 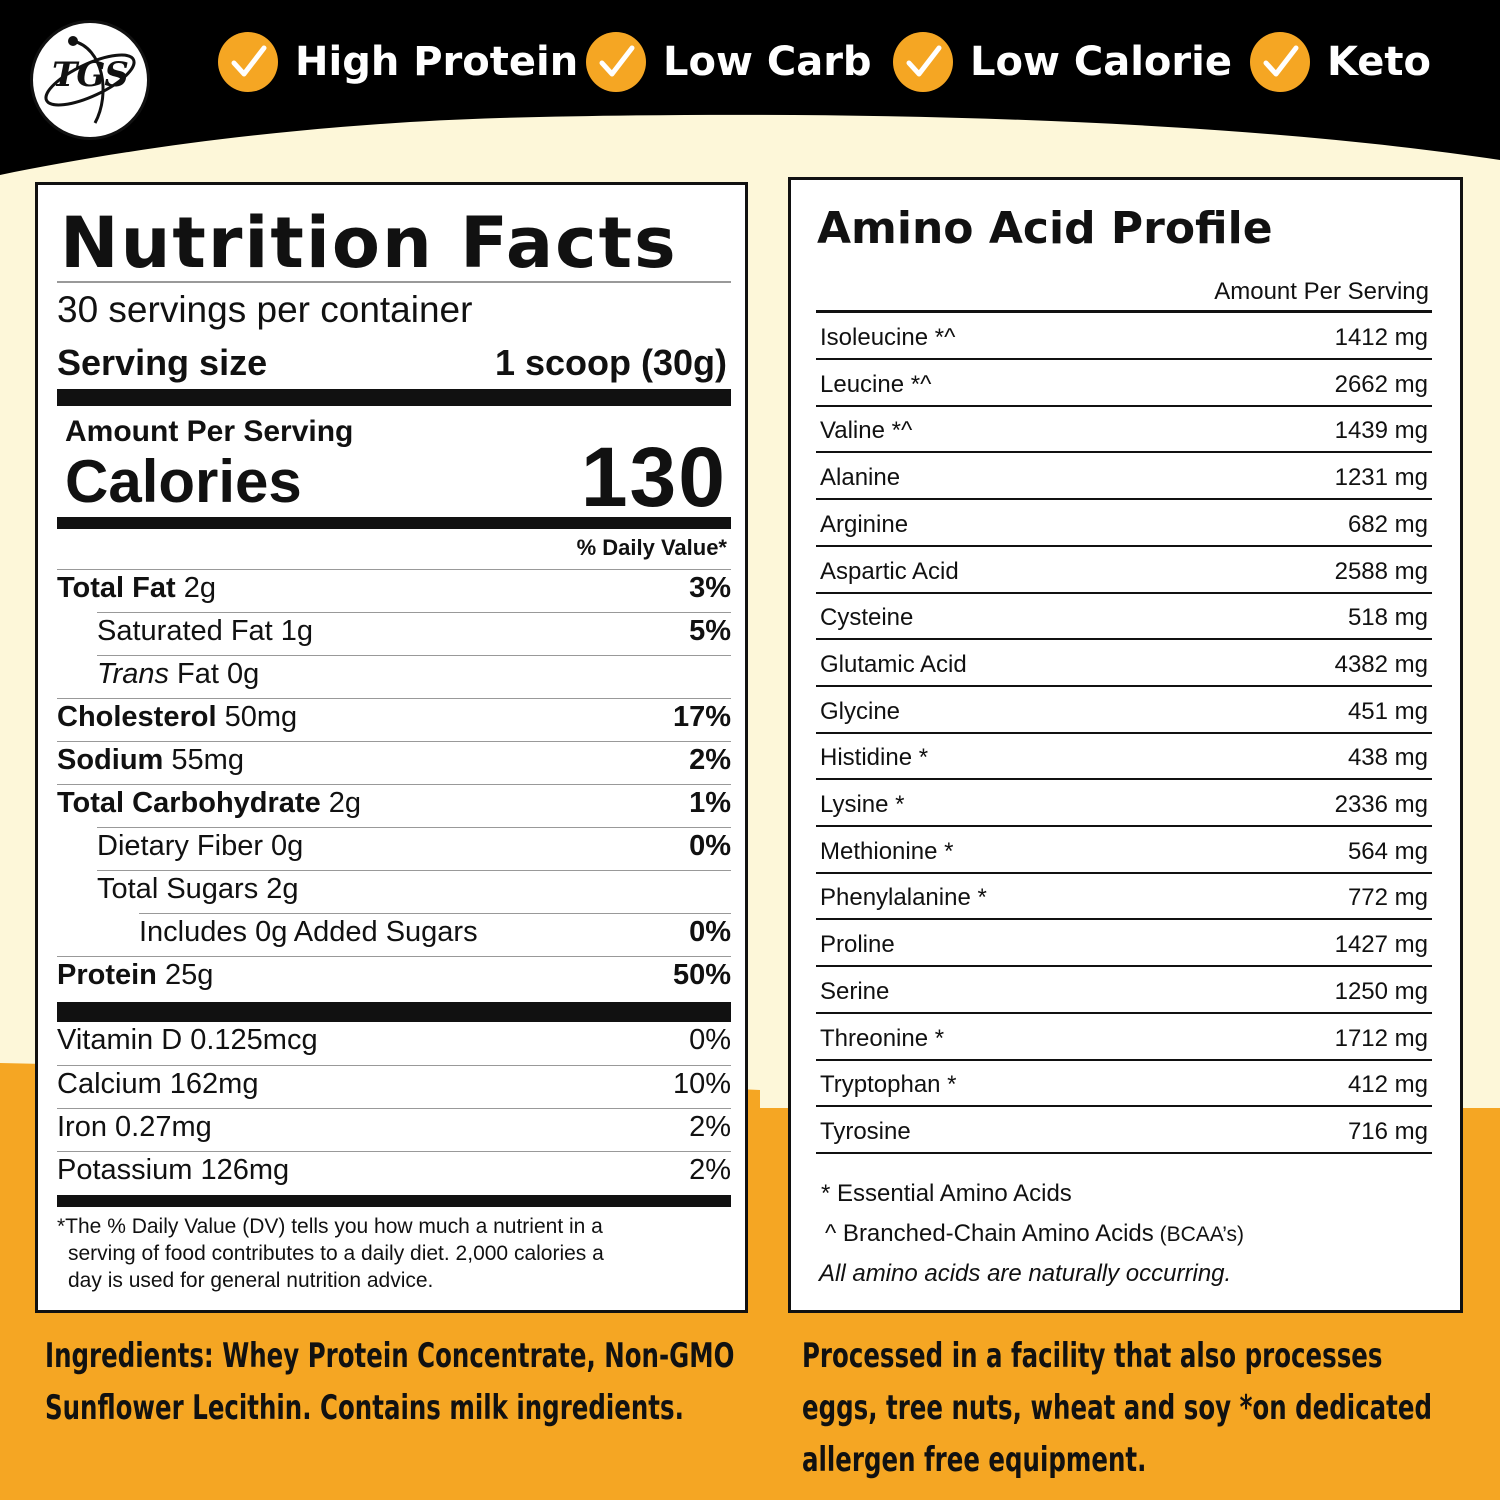 I want to click on note-bcaa-text: ^ Branched-Chain Amino Acids, so click(x=989, y=1233).